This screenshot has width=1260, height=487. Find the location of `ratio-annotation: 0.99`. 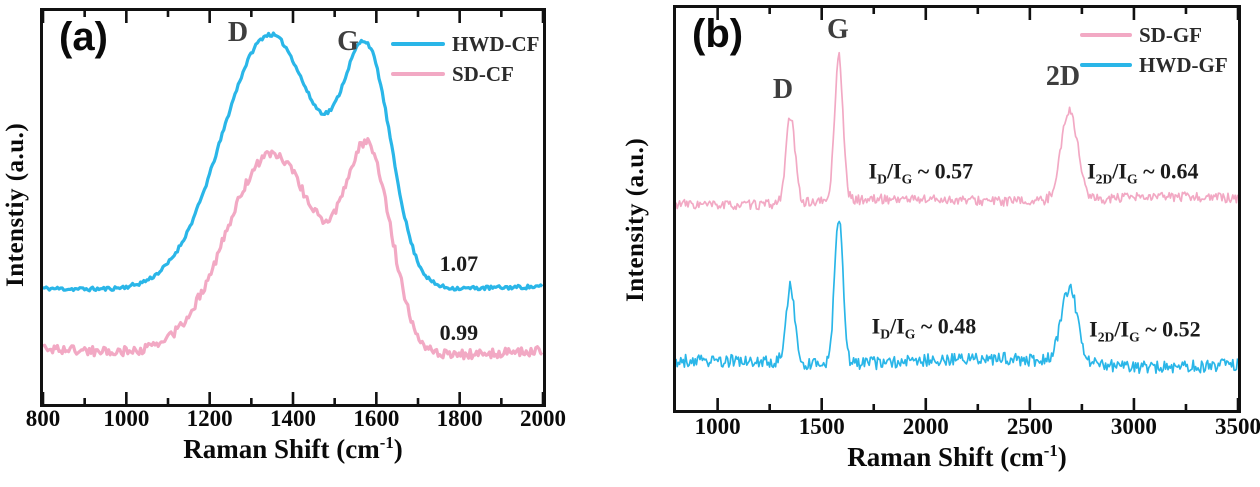

ratio-annotation: 0.99 is located at coordinates (459, 333).